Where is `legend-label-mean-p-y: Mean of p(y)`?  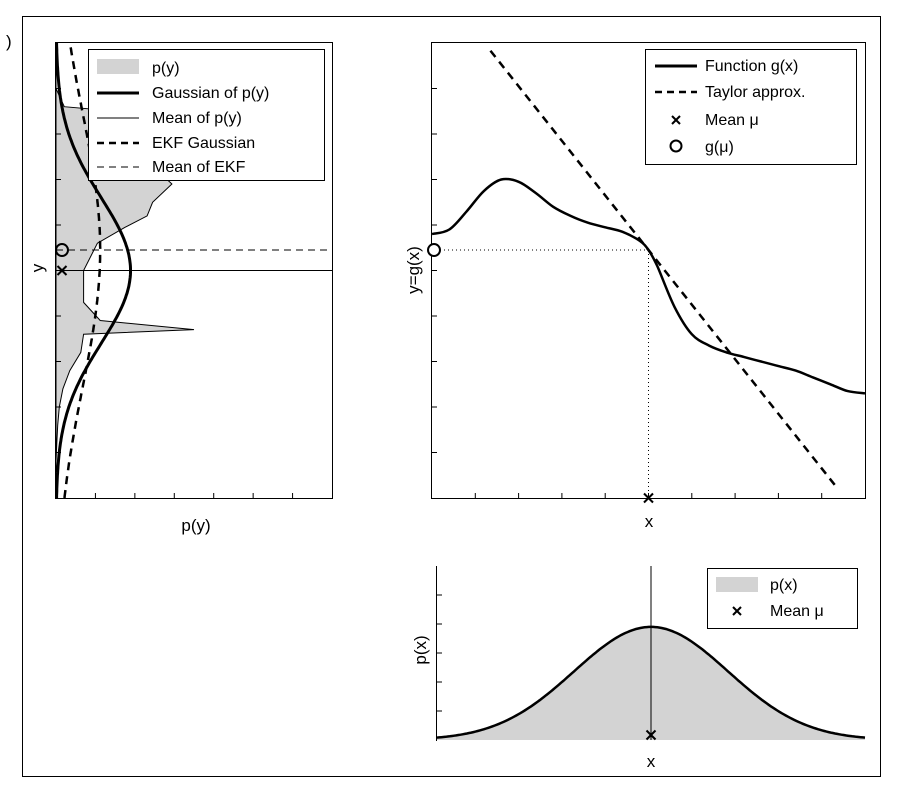 legend-label-mean-p-y: Mean of p(y) is located at coordinates (197, 118).